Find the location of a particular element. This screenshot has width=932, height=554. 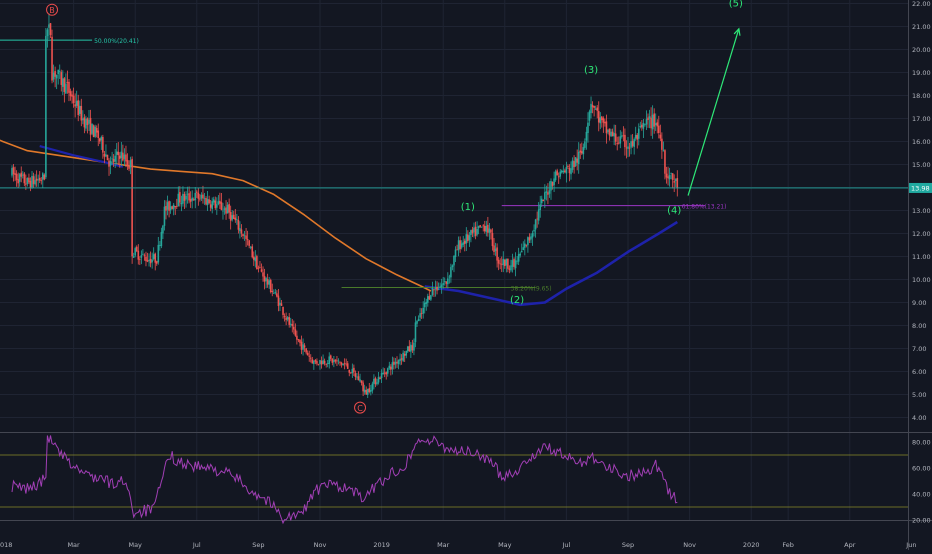

price-axis-tick-label: 5.00 is located at coordinates (919, 395).